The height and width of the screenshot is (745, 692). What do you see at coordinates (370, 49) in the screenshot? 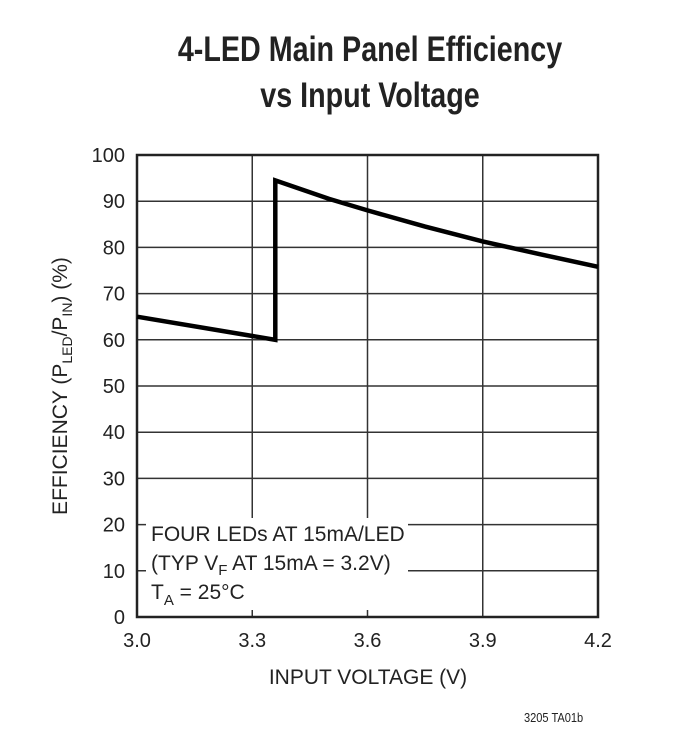
I see `chart-title: 4-LED Main Panel Efficiency` at bounding box center [370, 49].